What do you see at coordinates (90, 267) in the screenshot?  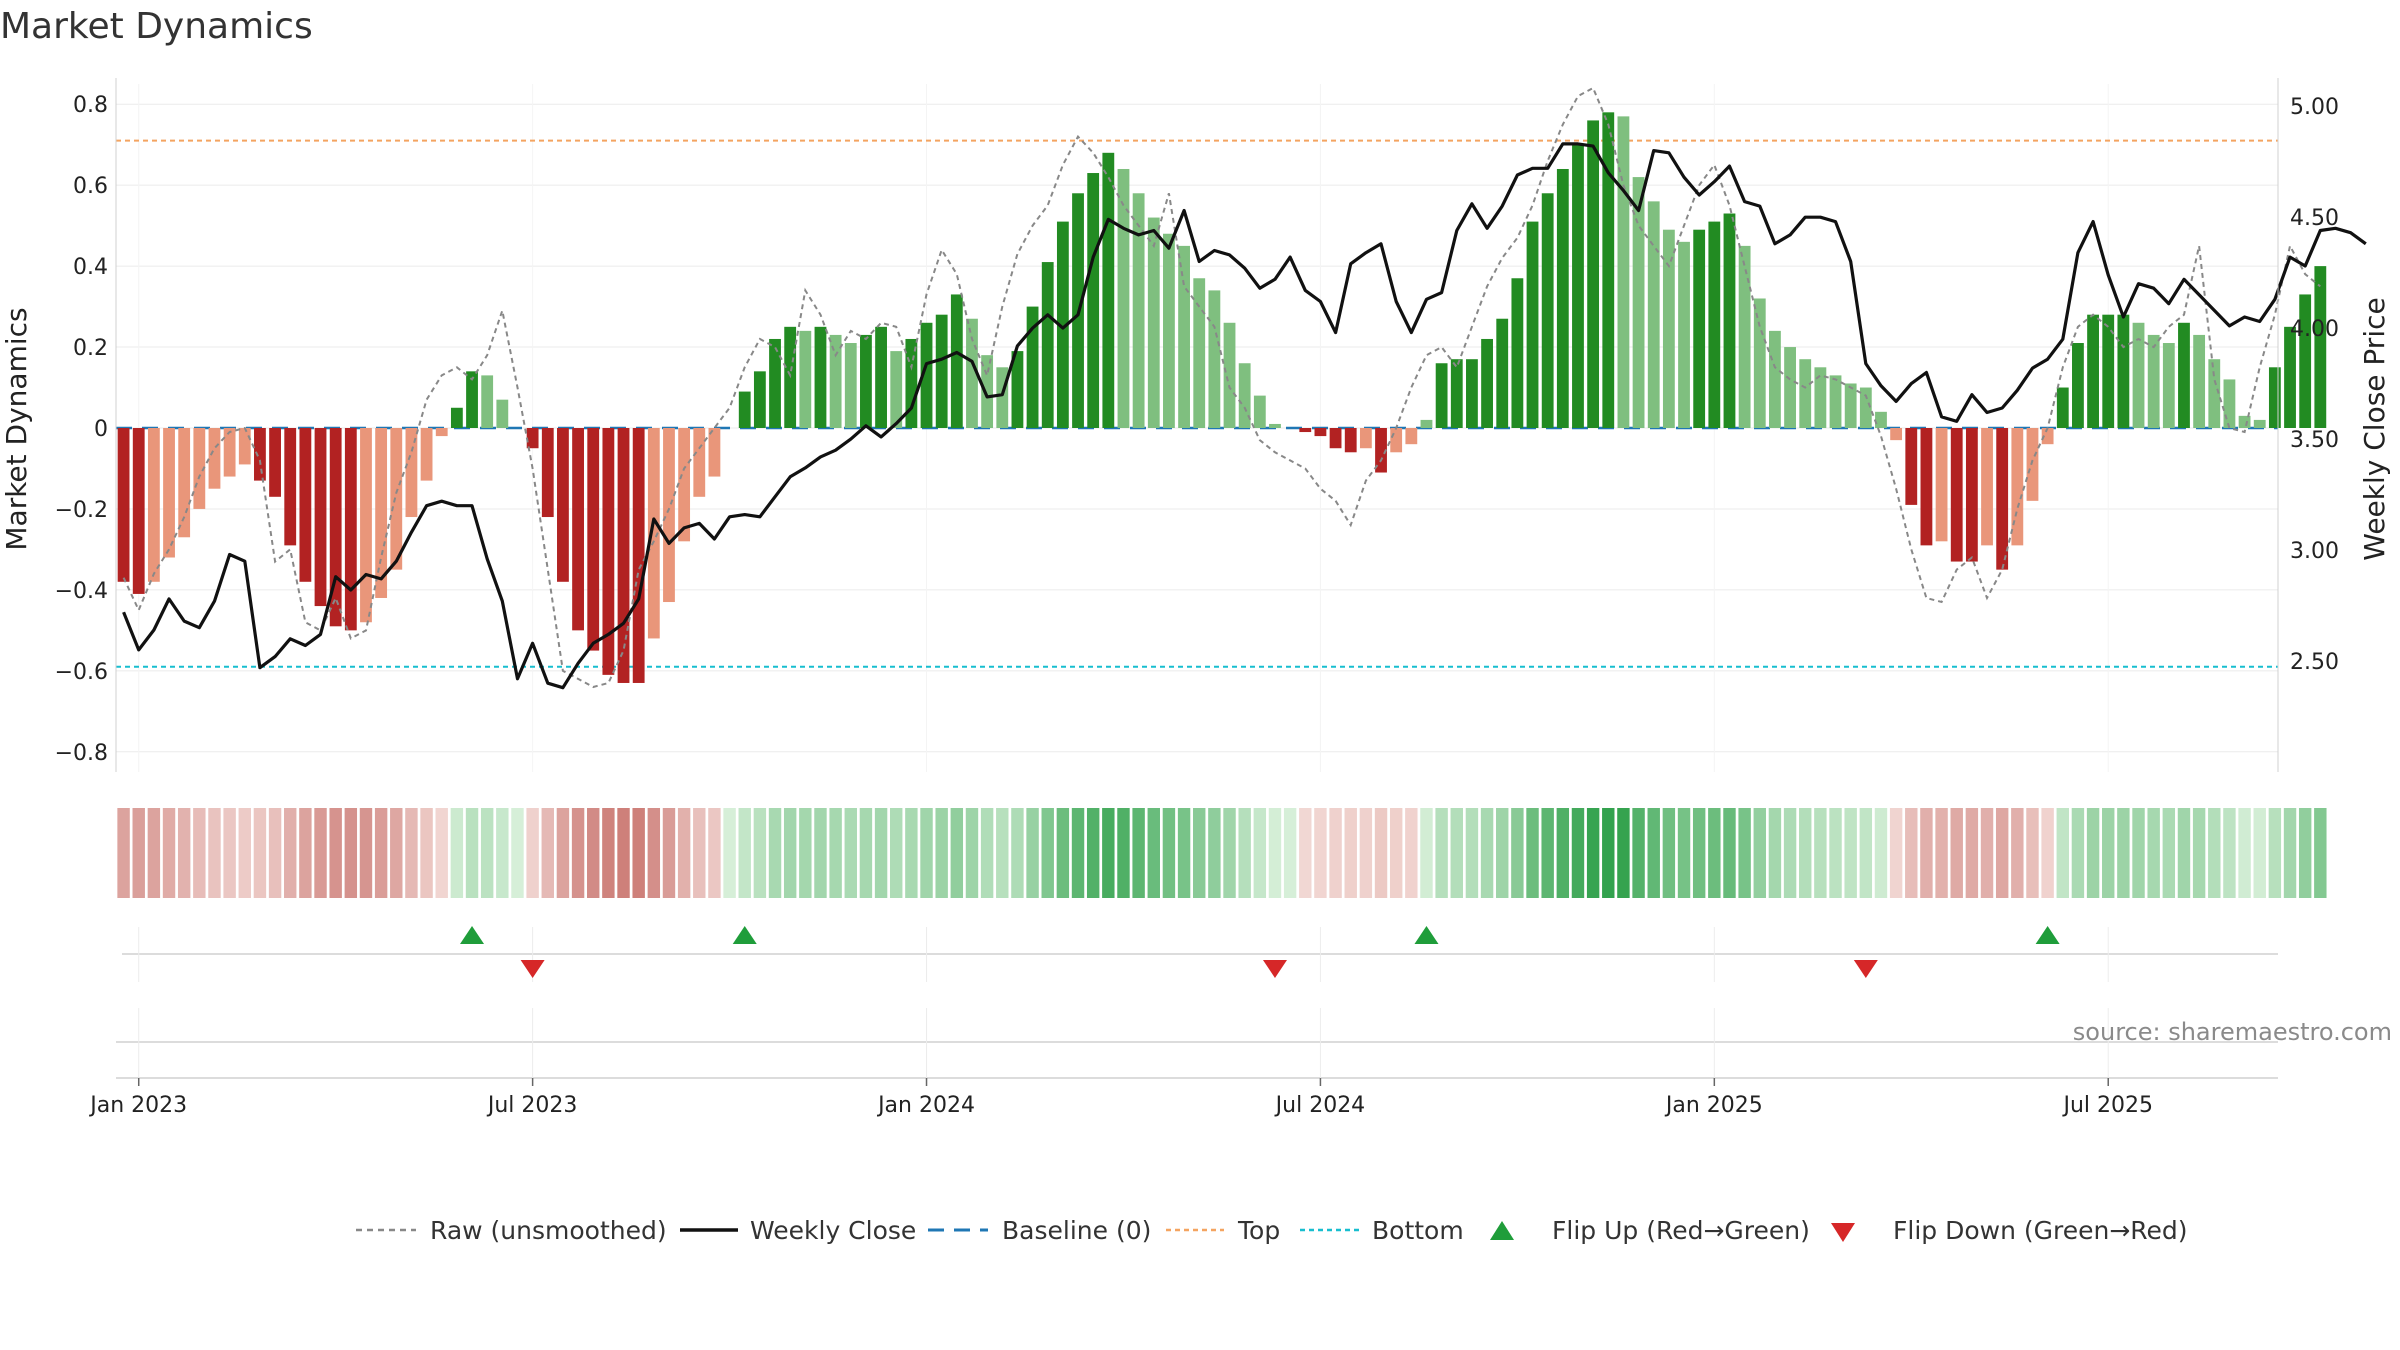 I see `left-tick-label: 0.4` at bounding box center [90, 267].